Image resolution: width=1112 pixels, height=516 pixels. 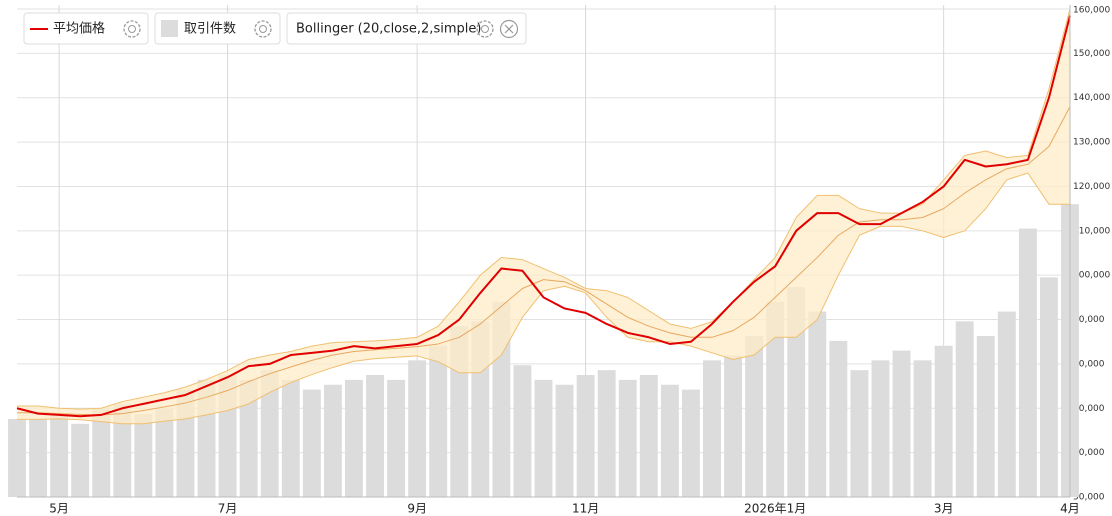 I want to click on legend-swatch, so click(x=169, y=28).